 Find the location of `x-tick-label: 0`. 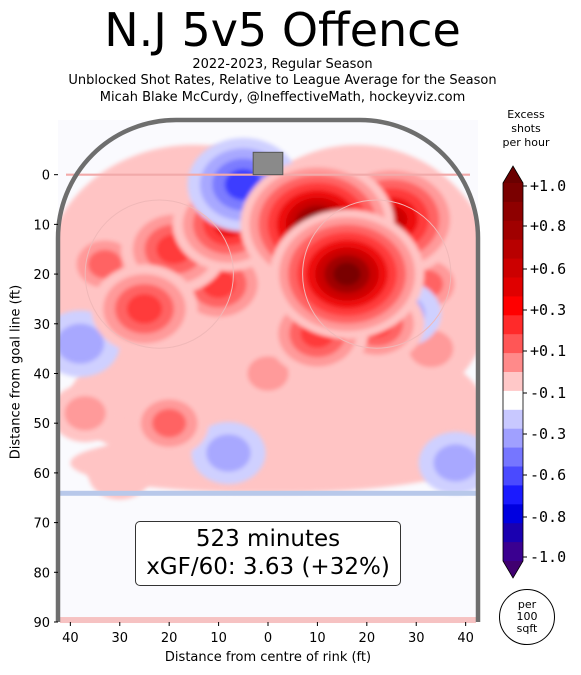

x-tick-label: 0 is located at coordinates (268, 638).